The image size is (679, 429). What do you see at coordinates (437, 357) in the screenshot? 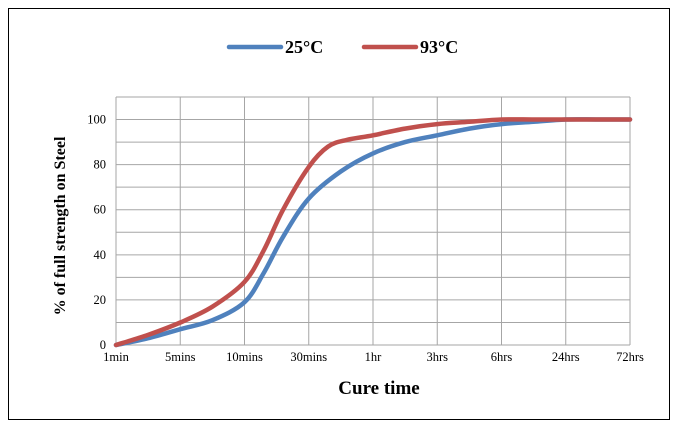
I see `x-tick-label: 3hrs` at bounding box center [437, 357].